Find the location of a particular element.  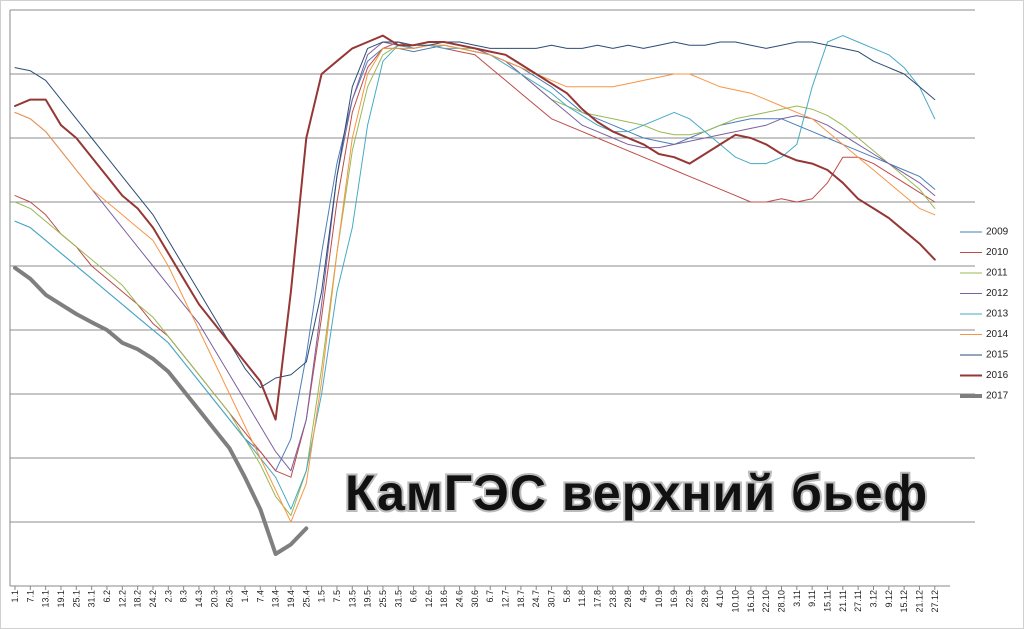

legend: 2009 2010 2011 2012 2013 2014 2015 2016 2017 is located at coordinates (984, 314).